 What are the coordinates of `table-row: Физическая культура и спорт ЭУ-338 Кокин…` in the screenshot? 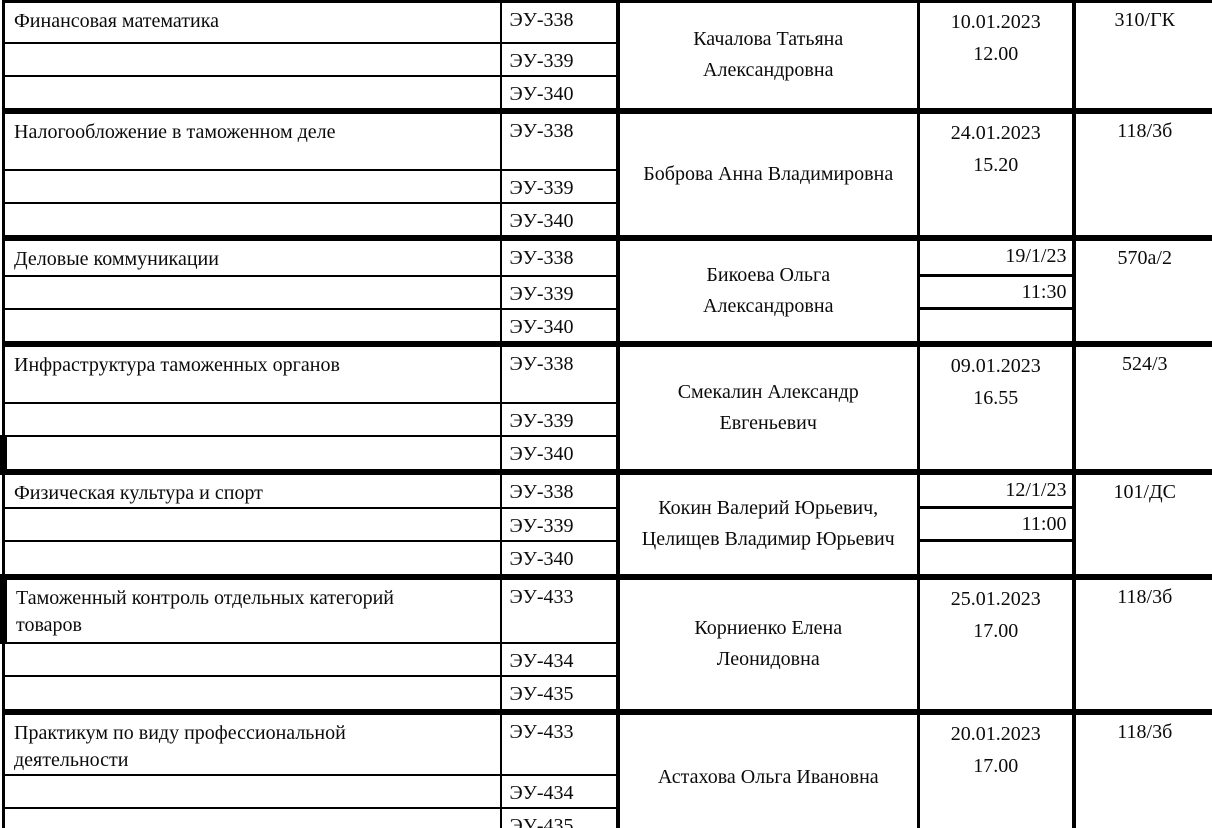 It's located at (607, 523).